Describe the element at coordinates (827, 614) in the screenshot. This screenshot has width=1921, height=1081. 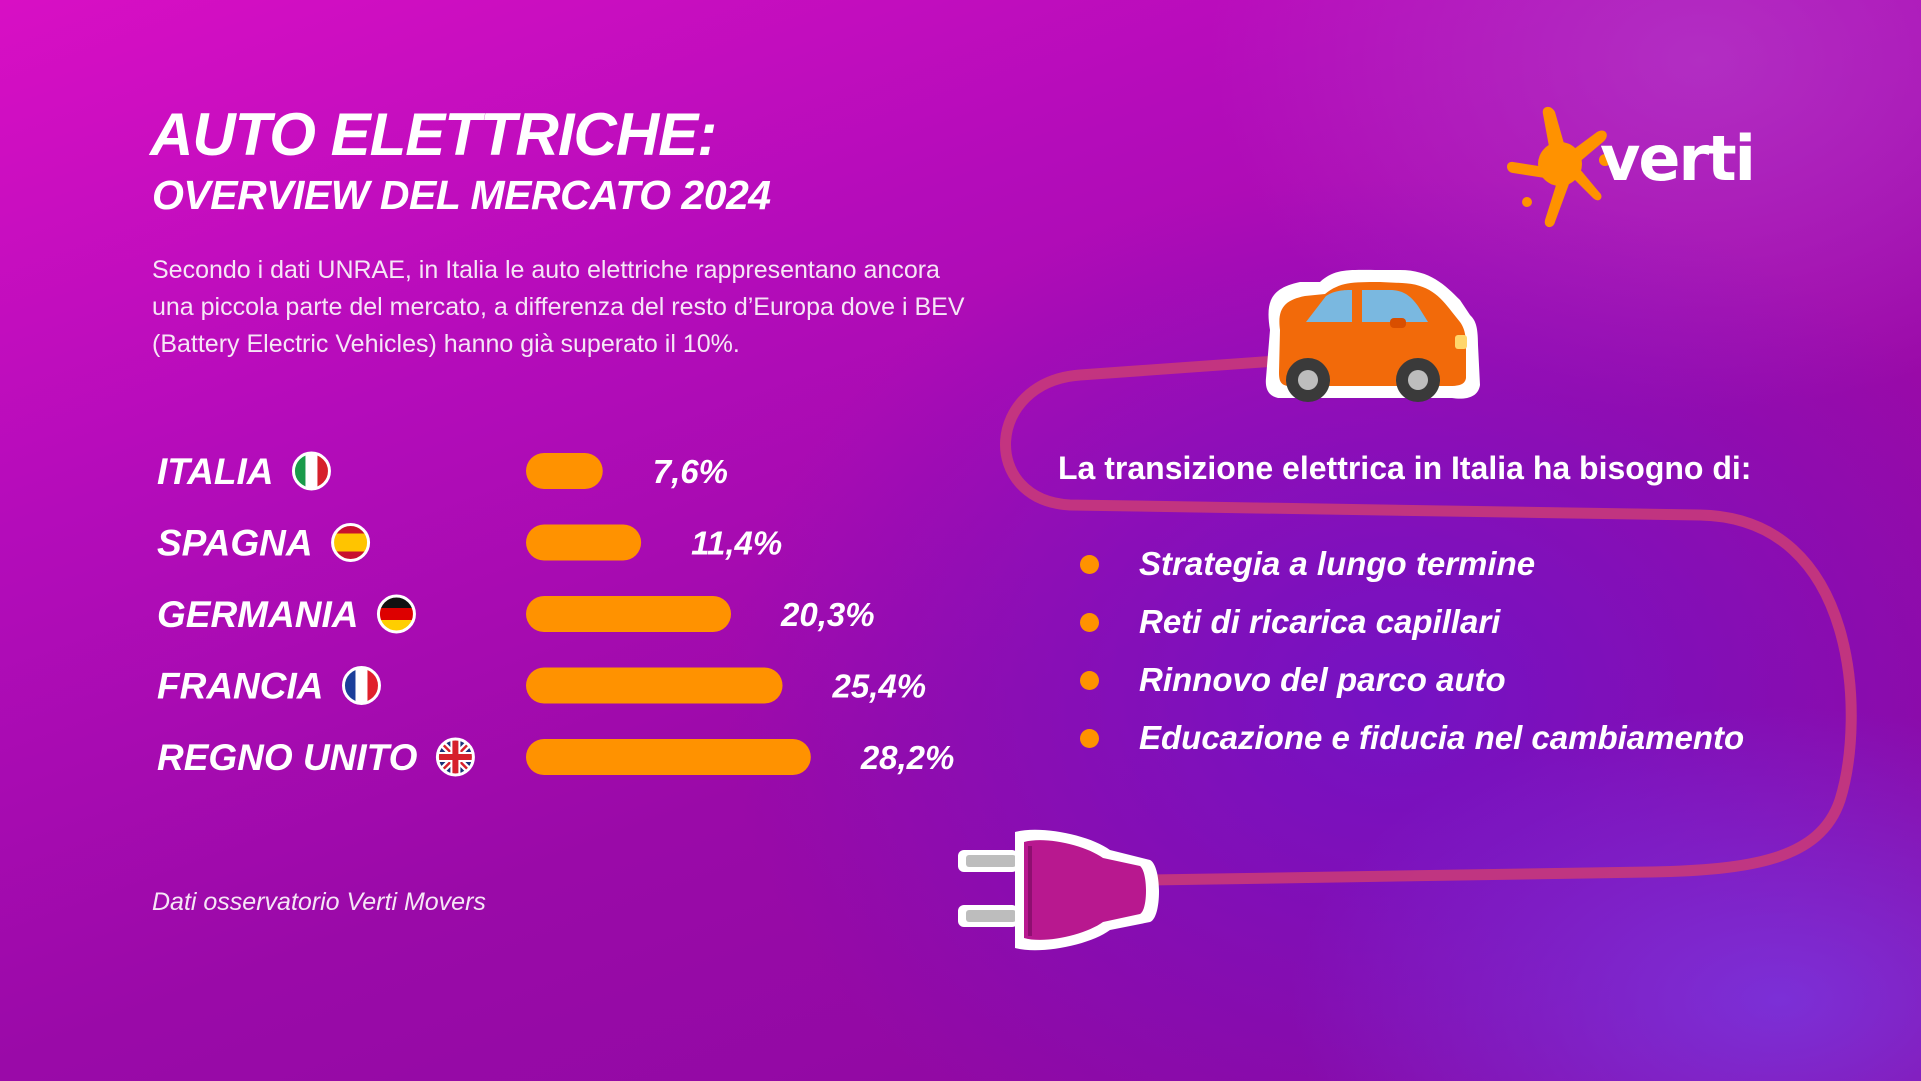
I see `value-label: 20,3%` at that location.